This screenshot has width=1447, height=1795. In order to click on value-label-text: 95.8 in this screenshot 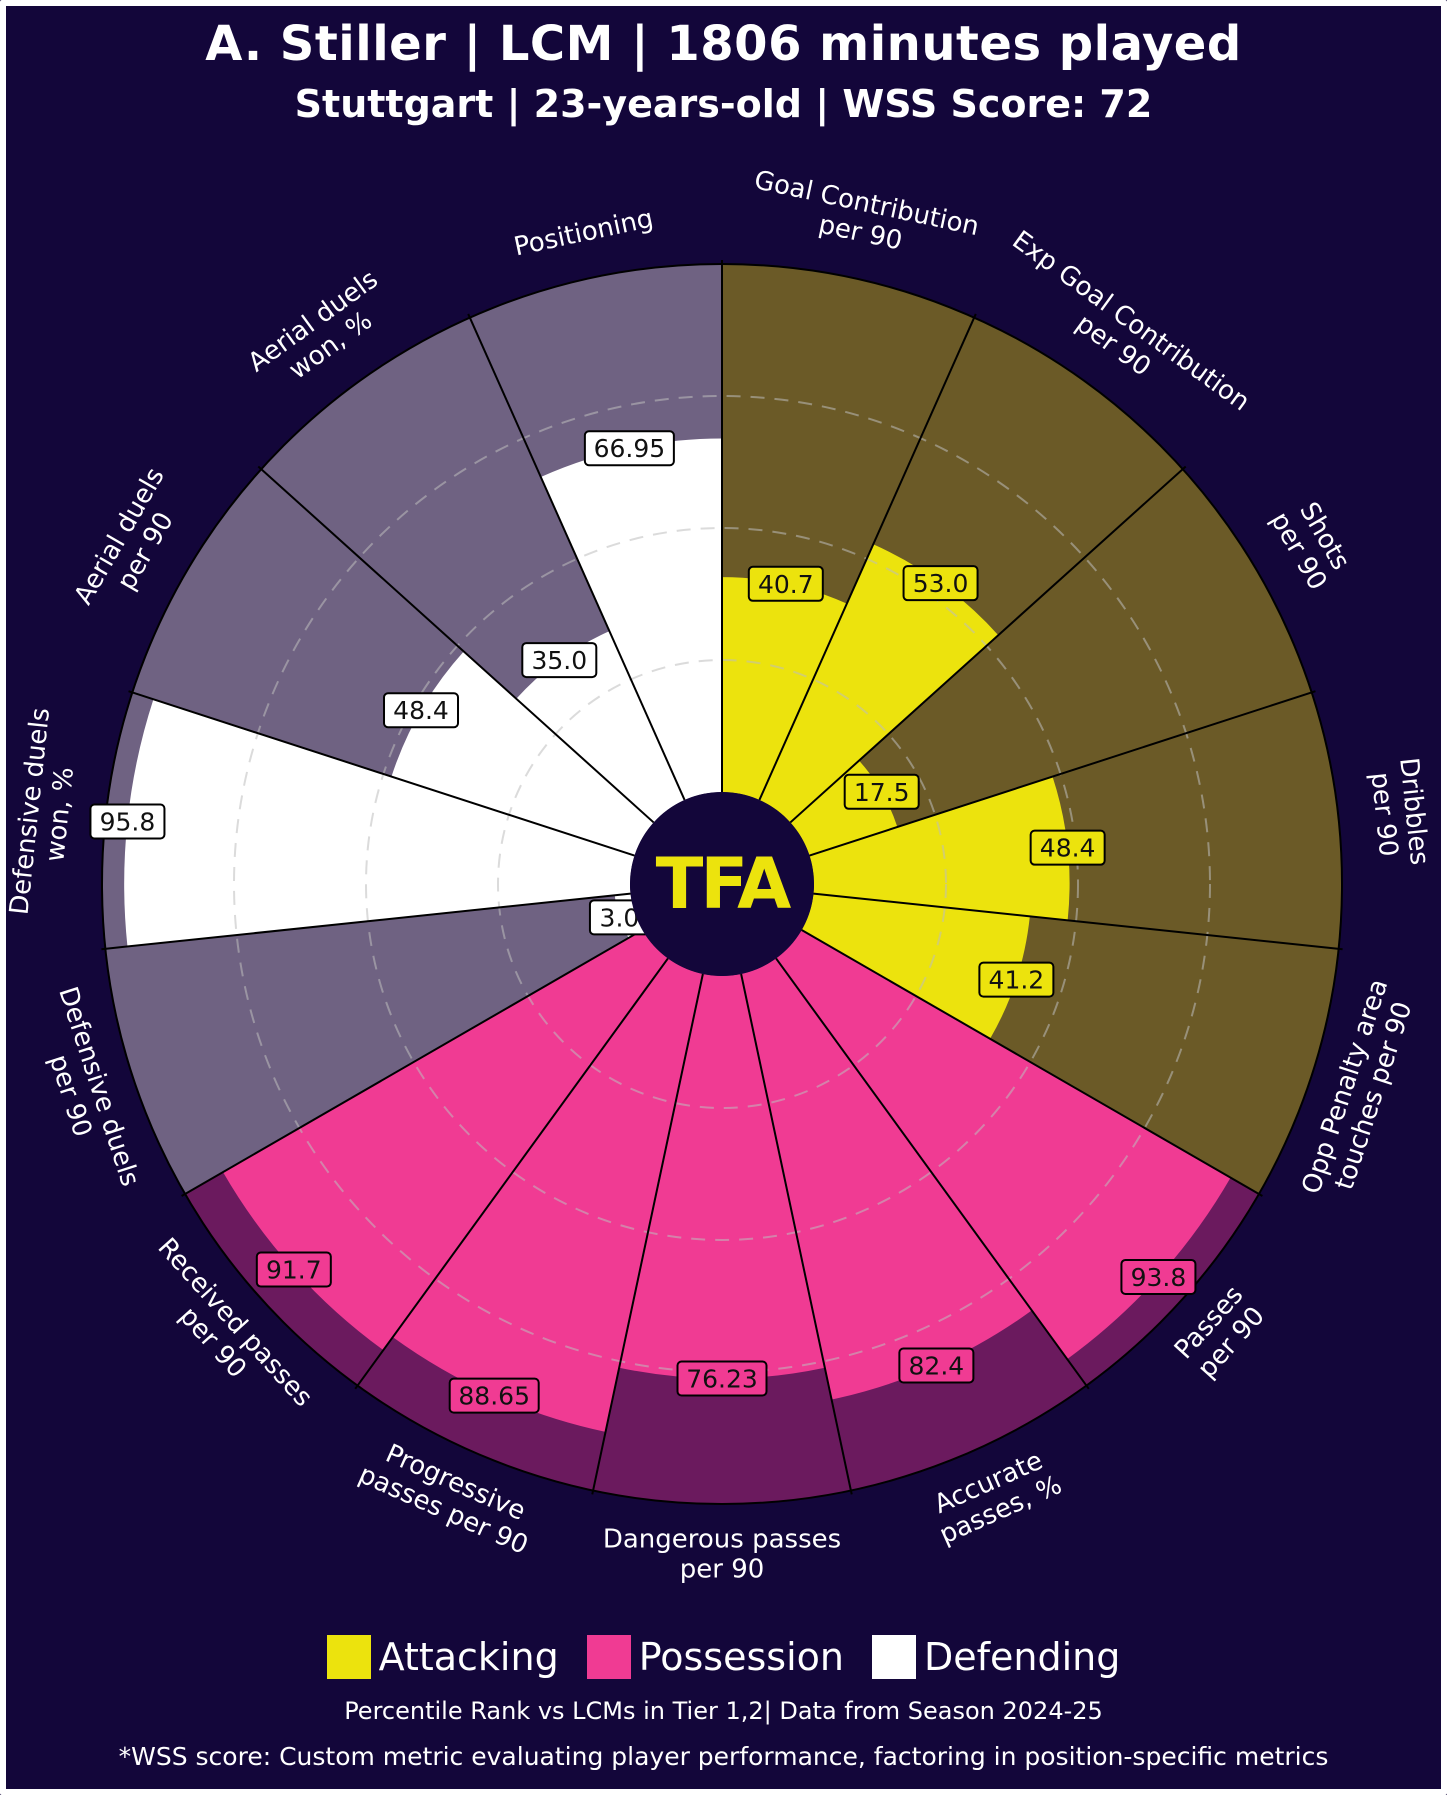, I will do `click(128, 822)`.